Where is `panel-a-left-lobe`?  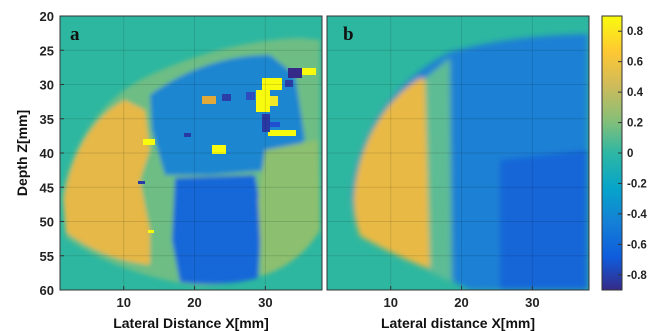 panel-a-left-lobe is located at coordinates (107, 182).